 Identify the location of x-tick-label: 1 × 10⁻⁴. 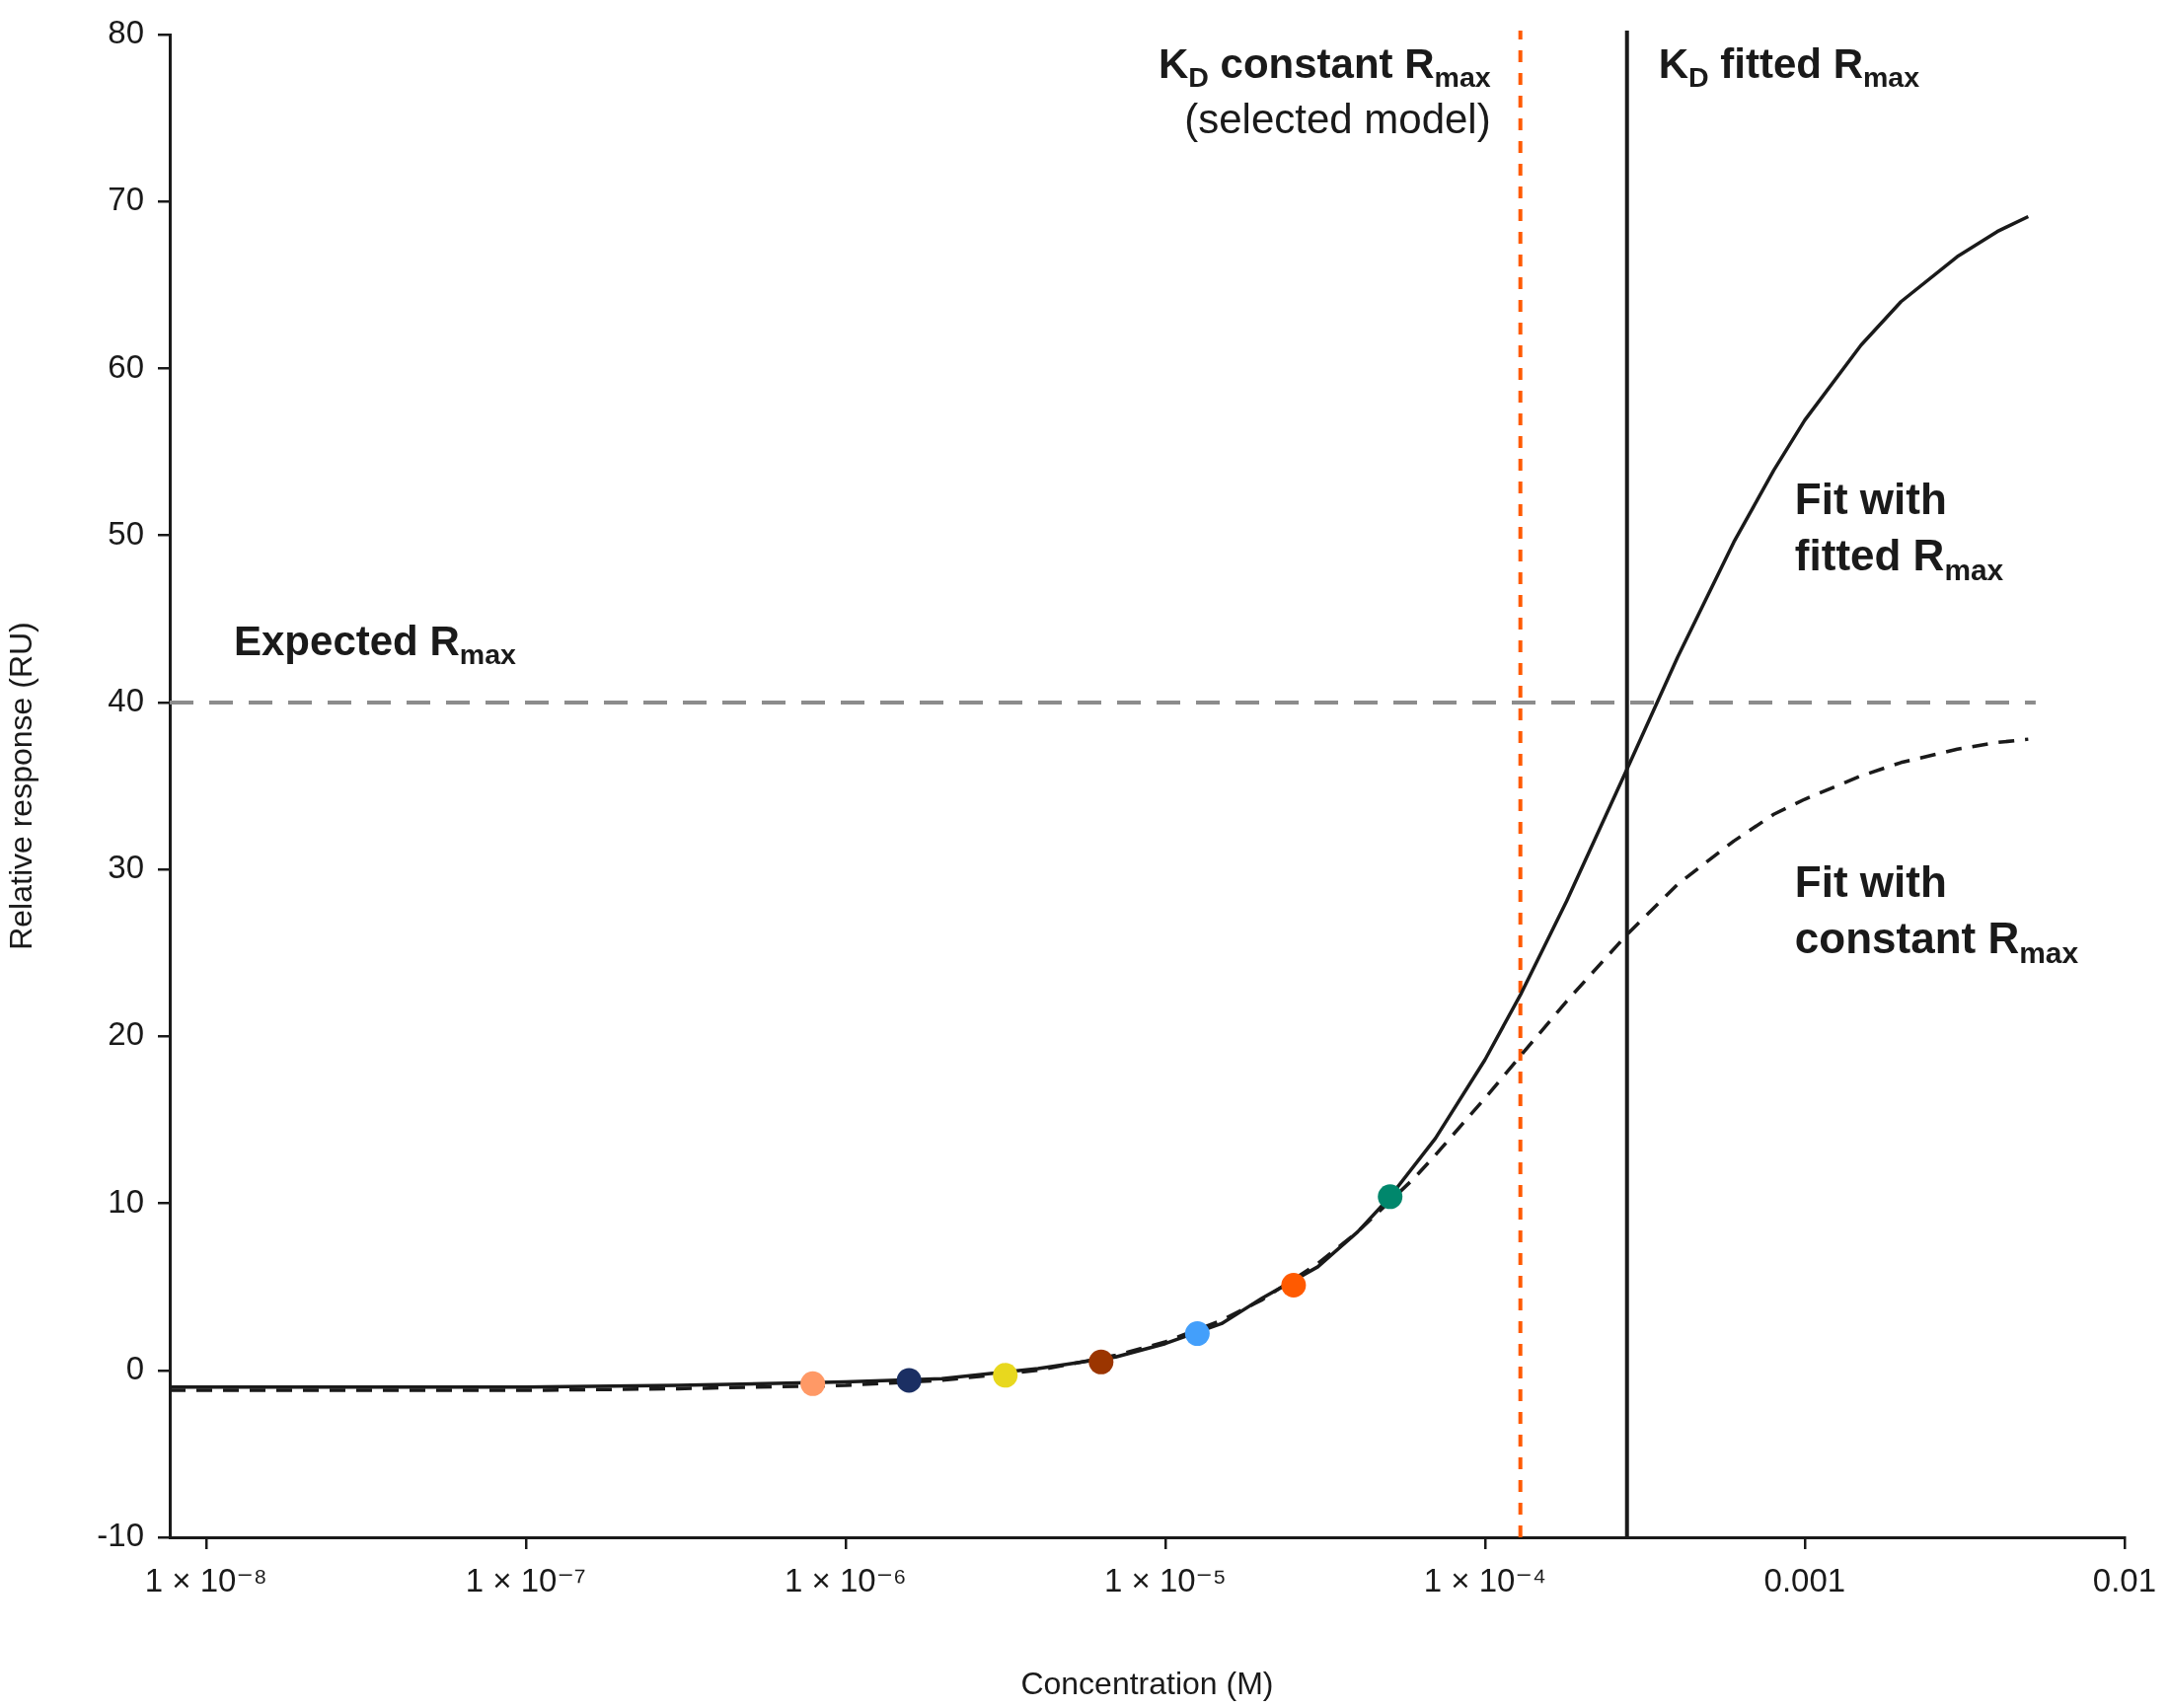
(1484, 1579).